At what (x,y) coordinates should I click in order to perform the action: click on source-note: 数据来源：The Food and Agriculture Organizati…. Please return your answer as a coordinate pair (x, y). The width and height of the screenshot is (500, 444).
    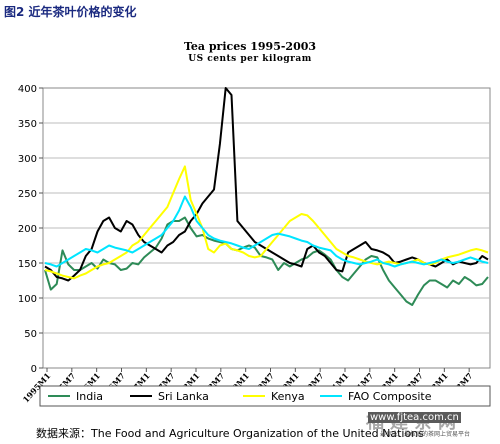
    Looking at the image, I should click on (230, 433).